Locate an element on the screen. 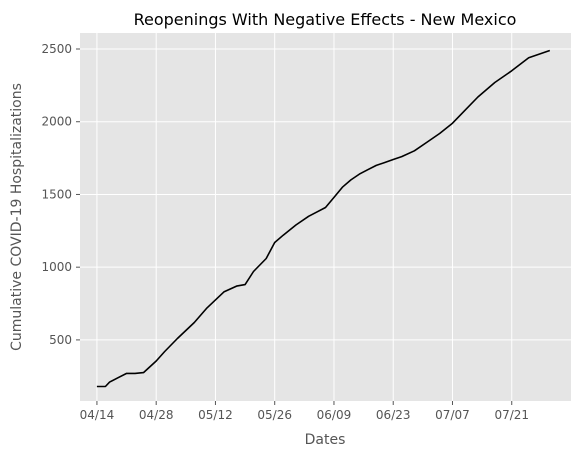  x-tick-label: 05/26 is located at coordinates (274, 415).